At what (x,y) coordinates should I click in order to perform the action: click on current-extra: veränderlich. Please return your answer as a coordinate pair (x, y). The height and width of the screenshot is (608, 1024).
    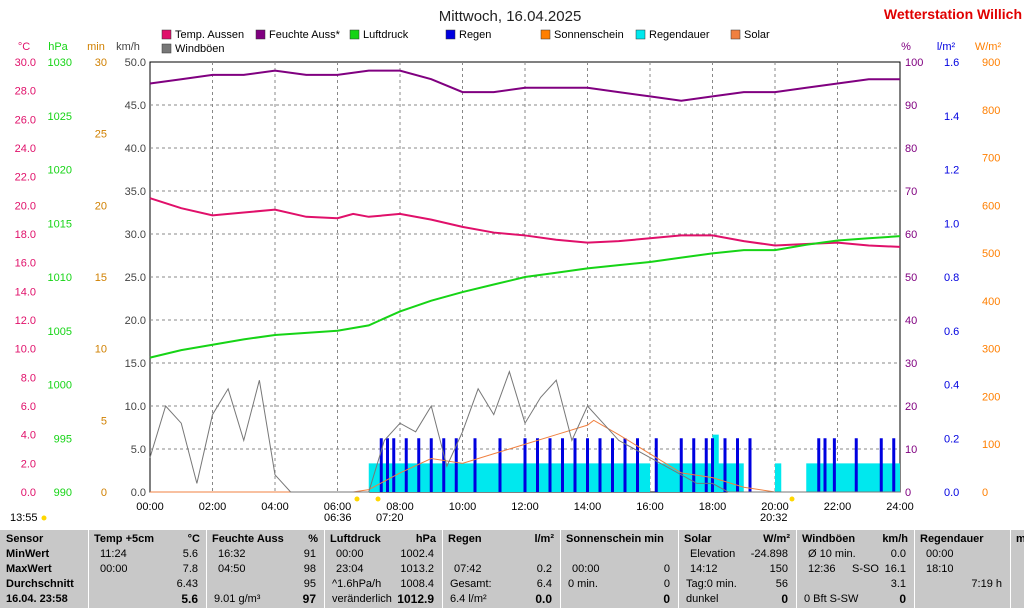
    Looking at the image, I should click on (362, 599).